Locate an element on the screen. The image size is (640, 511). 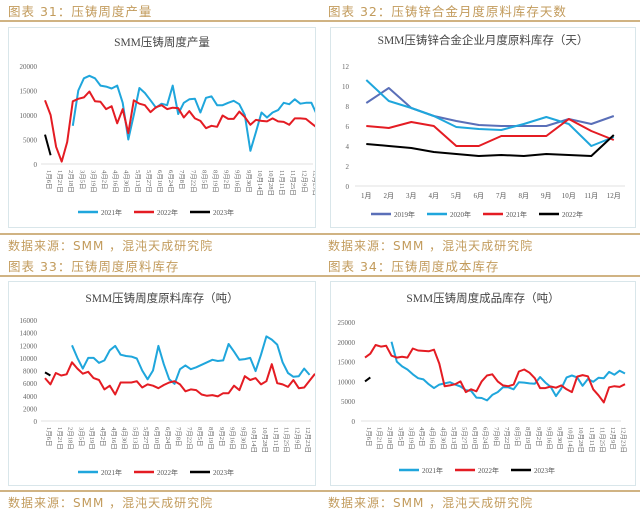
chart-title: SMM压铸锌合金企业月度原料库存（天） is located at coordinates (483, 40).